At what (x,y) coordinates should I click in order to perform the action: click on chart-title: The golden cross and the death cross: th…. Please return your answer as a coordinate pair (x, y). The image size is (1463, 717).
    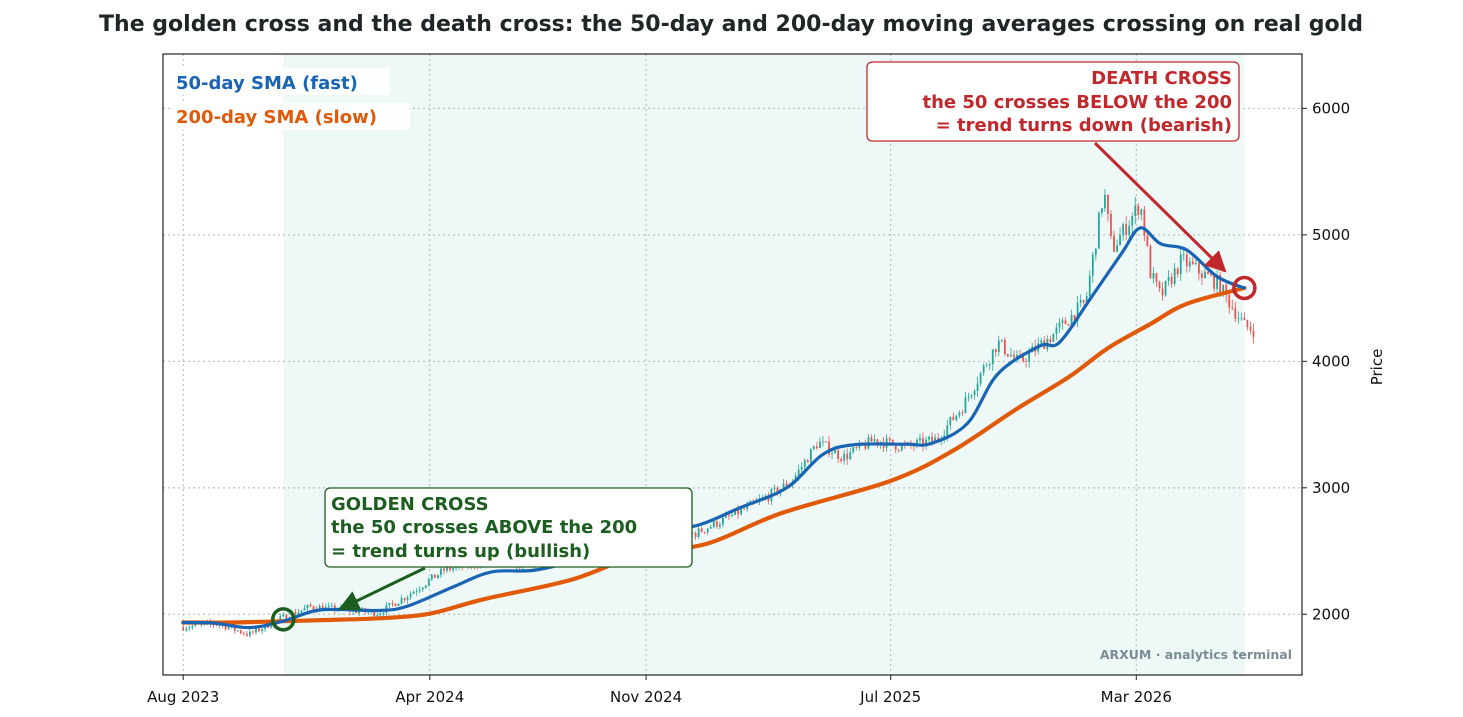
    Looking at the image, I should click on (731, 24).